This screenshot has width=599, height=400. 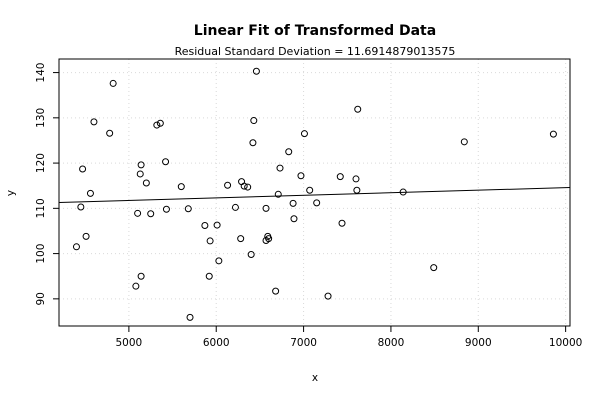 I want to click on fit-line-group, so click(x=314, y=195).